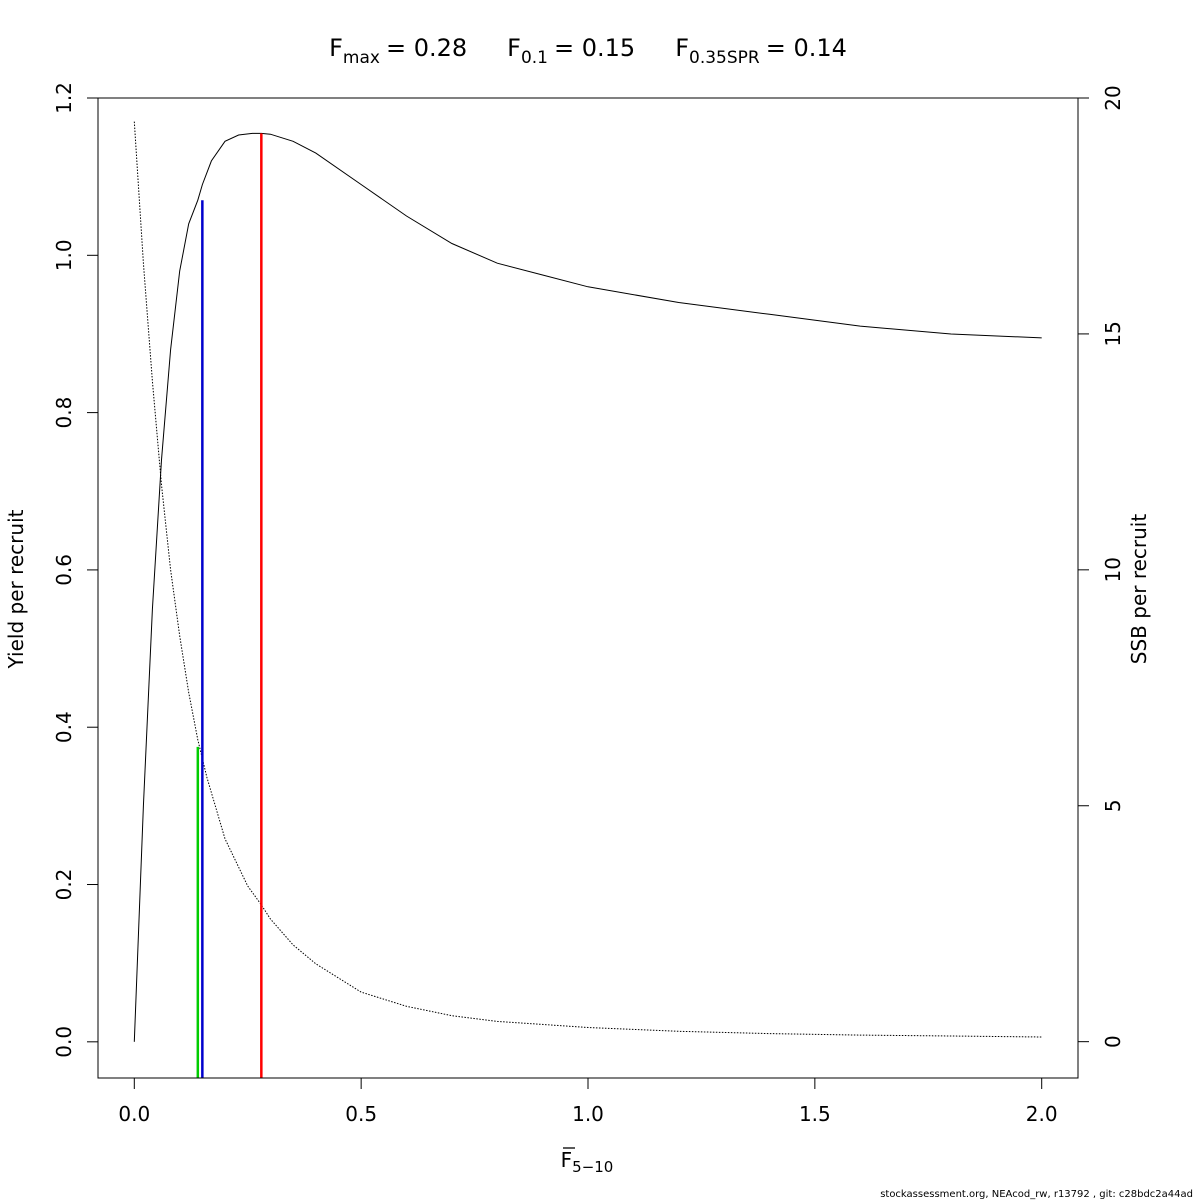 This screenshot has height=1200, width=1200. Describe the element at coordinates (64, 570) in the screenshot. I see `y-left-tick-label: 0.6` at that location.